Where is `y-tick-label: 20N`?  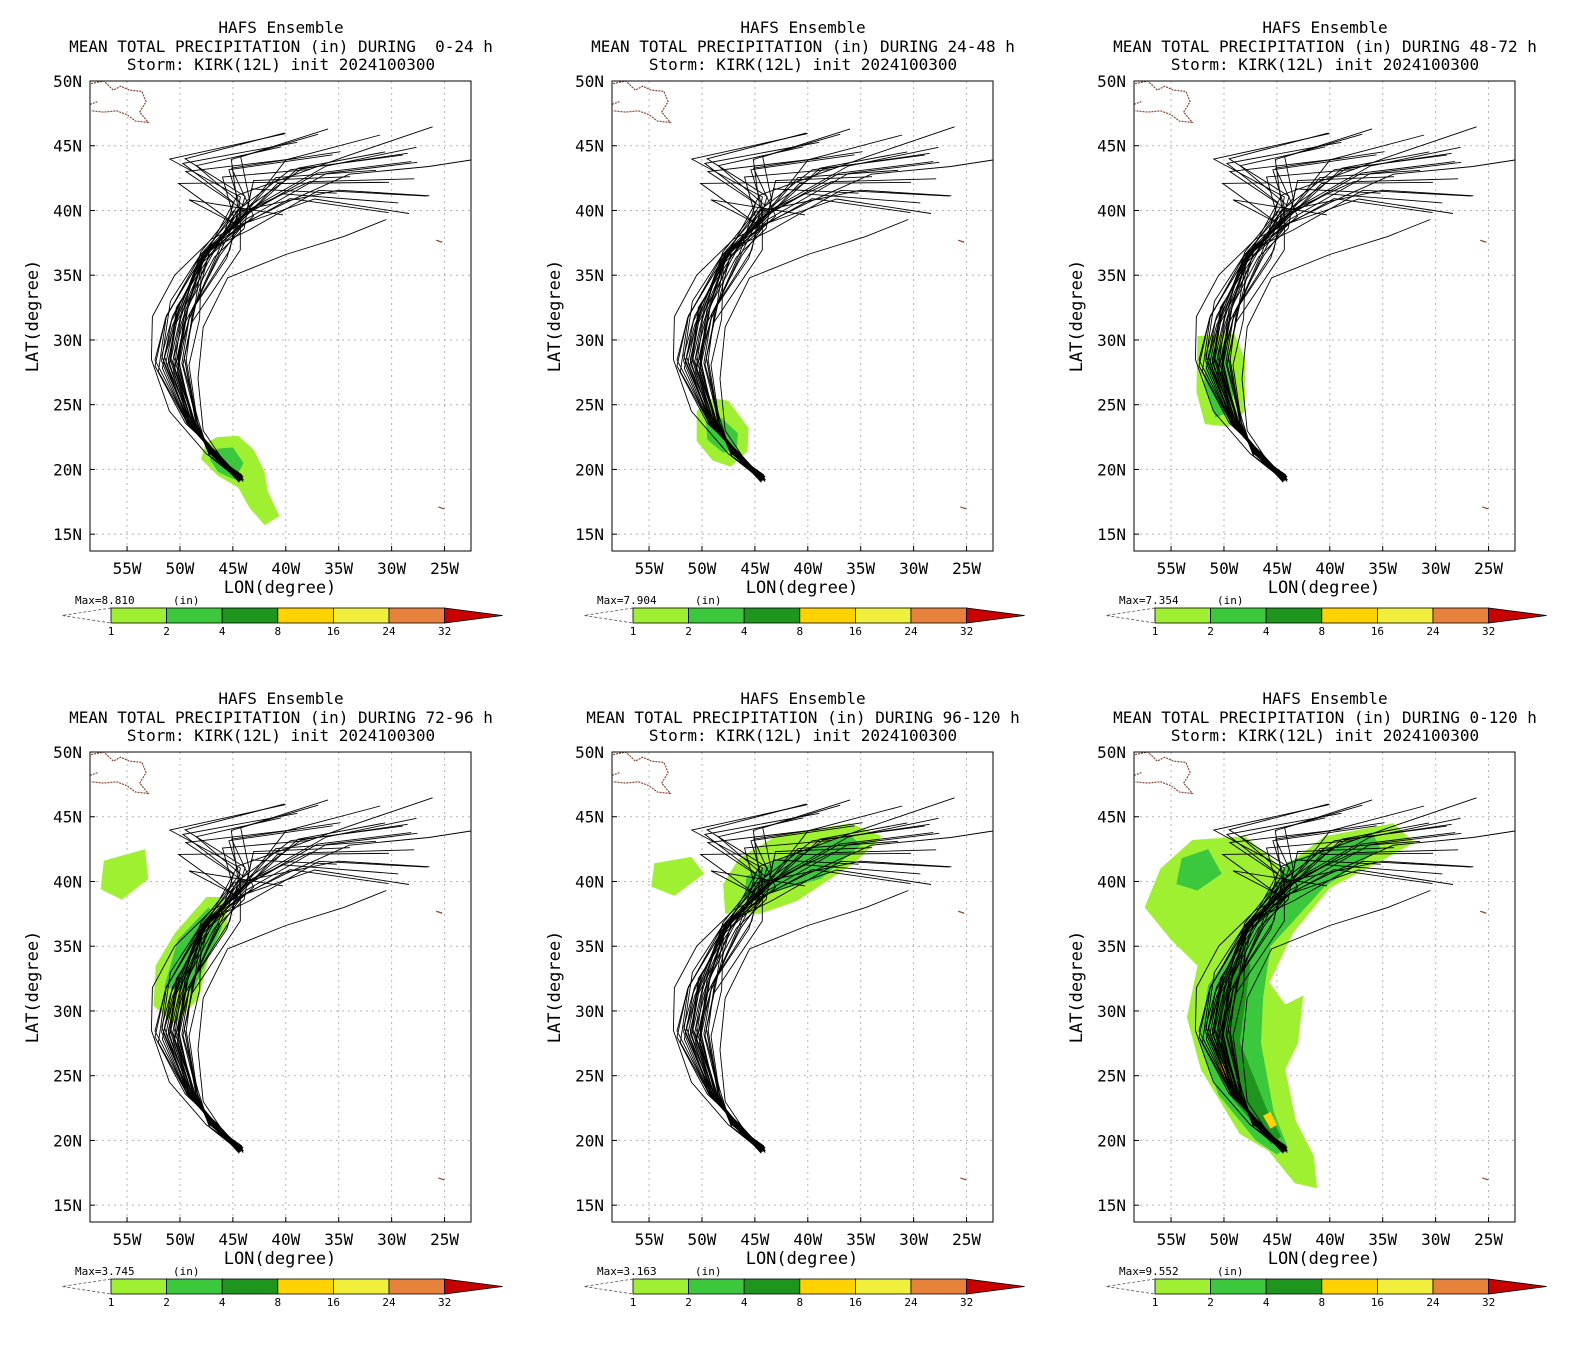
y-tick-label: 20N is located at coordinates (1111, 1140).